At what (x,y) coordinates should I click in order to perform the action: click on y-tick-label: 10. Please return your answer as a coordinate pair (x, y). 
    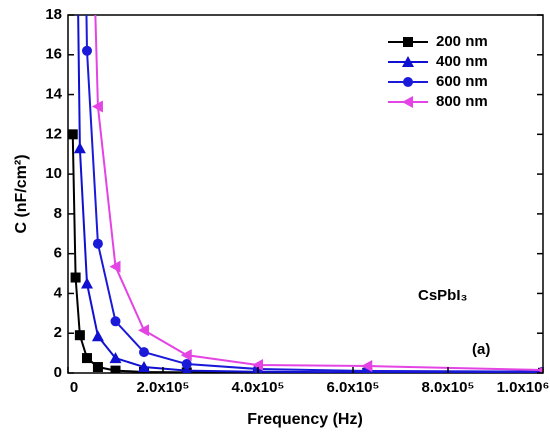
    Looking at the image, I should click on (53, 173).